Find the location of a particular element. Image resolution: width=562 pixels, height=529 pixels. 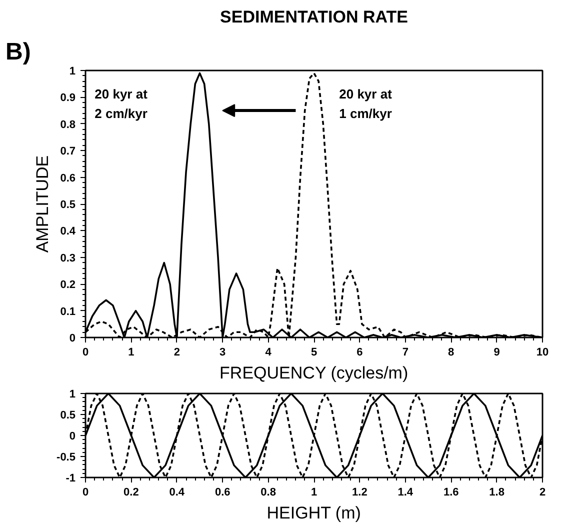

y-tick-label: -0.5 is located at coordinates (66, 458).